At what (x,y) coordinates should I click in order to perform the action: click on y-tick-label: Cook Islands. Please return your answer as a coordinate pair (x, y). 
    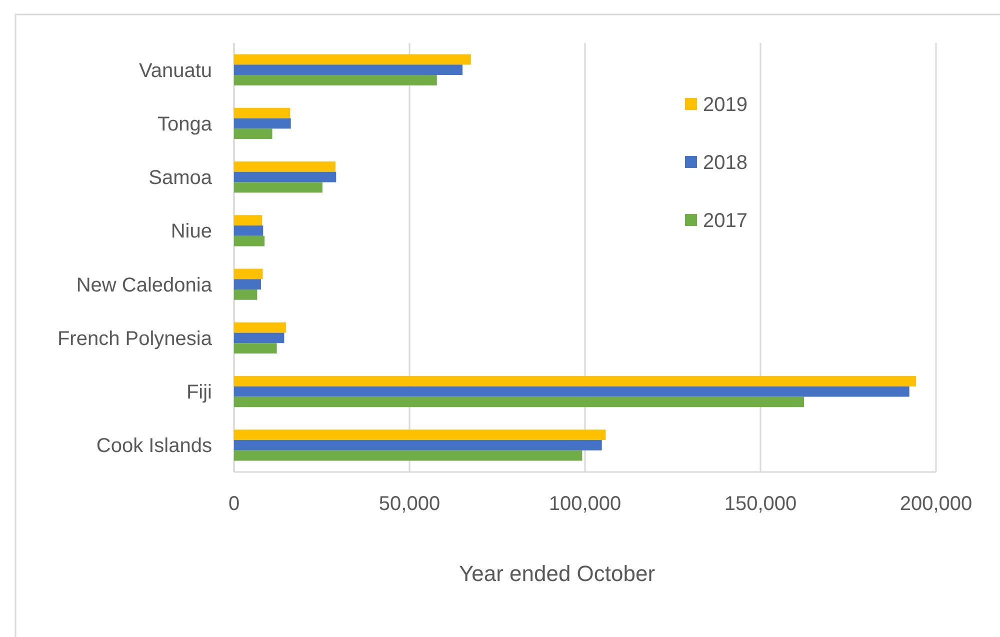
    Looking at the image, I should click on (154, 446).